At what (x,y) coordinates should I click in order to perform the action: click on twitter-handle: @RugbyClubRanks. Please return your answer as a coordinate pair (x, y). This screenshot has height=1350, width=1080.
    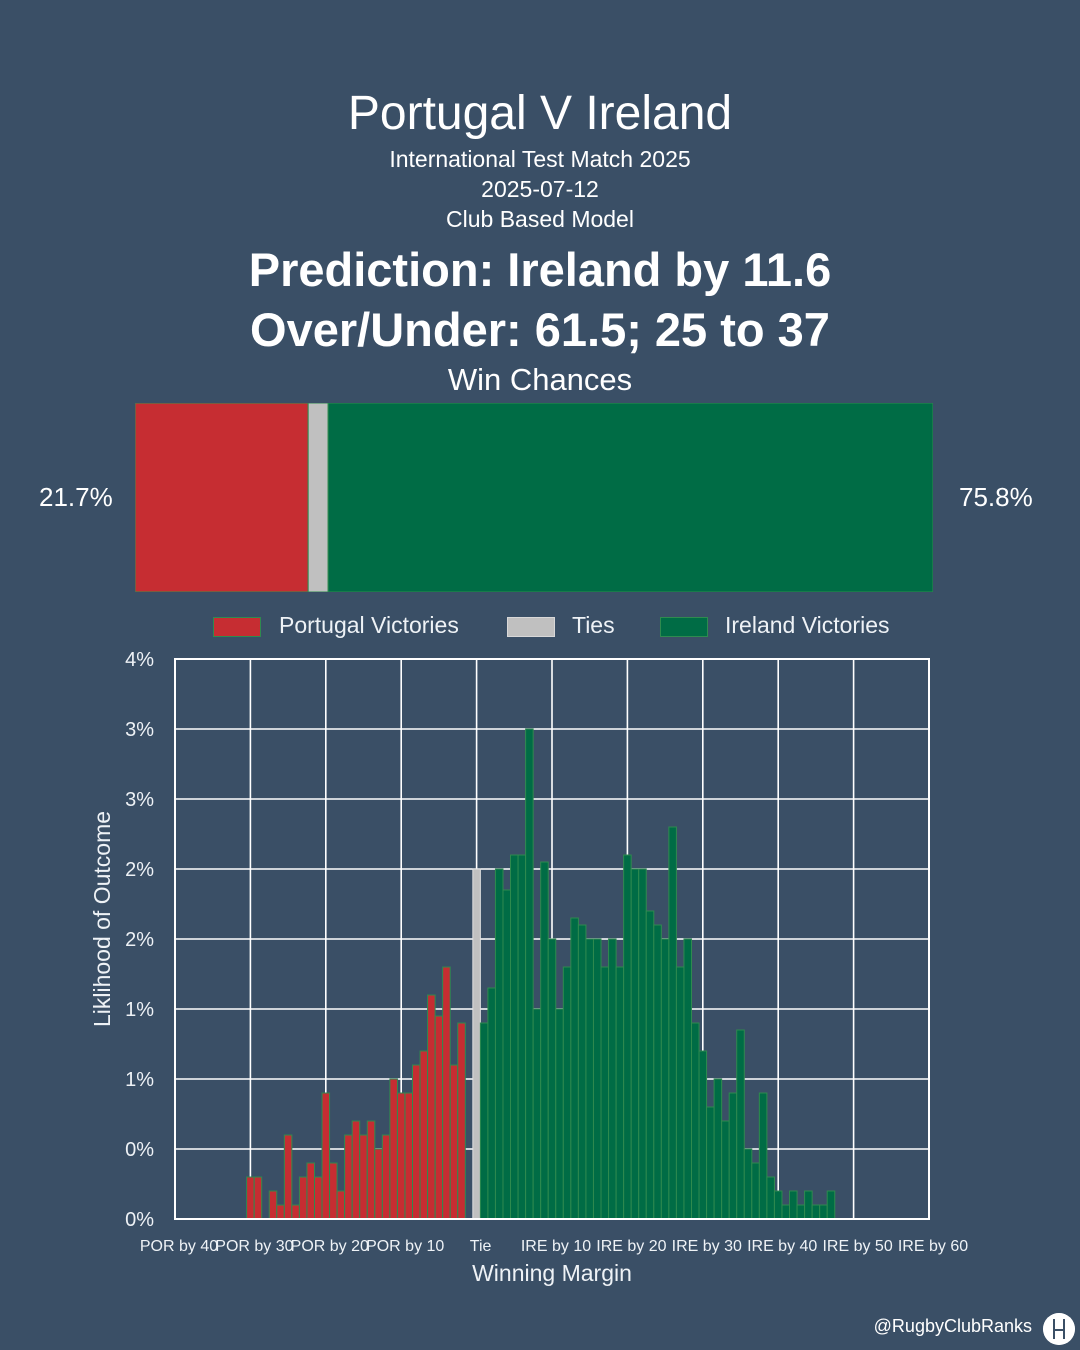
    Looking at the image, I should click on (952, 1326).